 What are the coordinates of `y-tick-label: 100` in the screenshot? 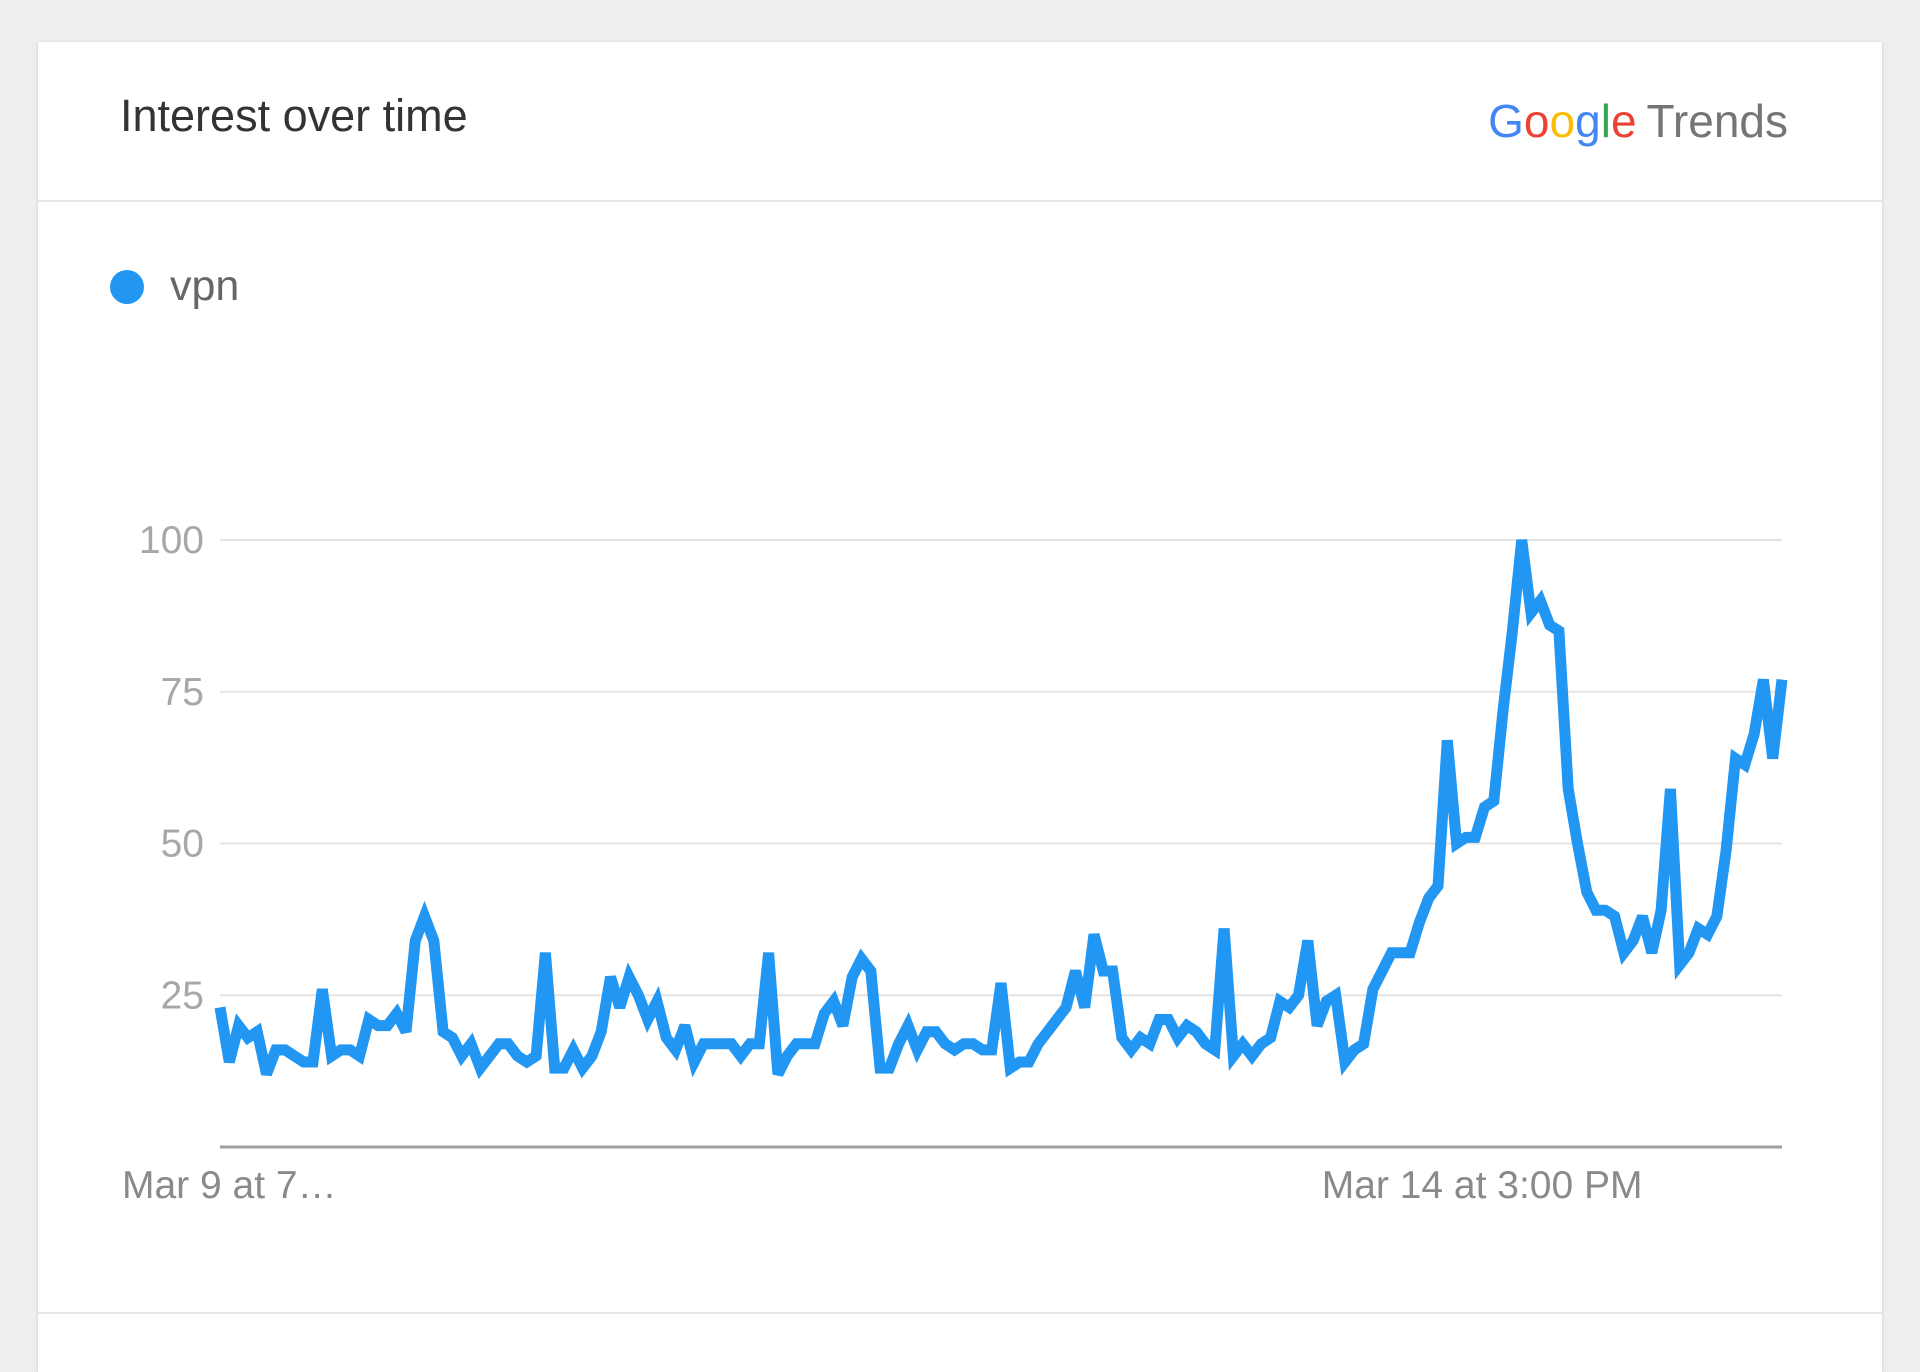 It's located at (171, 540).